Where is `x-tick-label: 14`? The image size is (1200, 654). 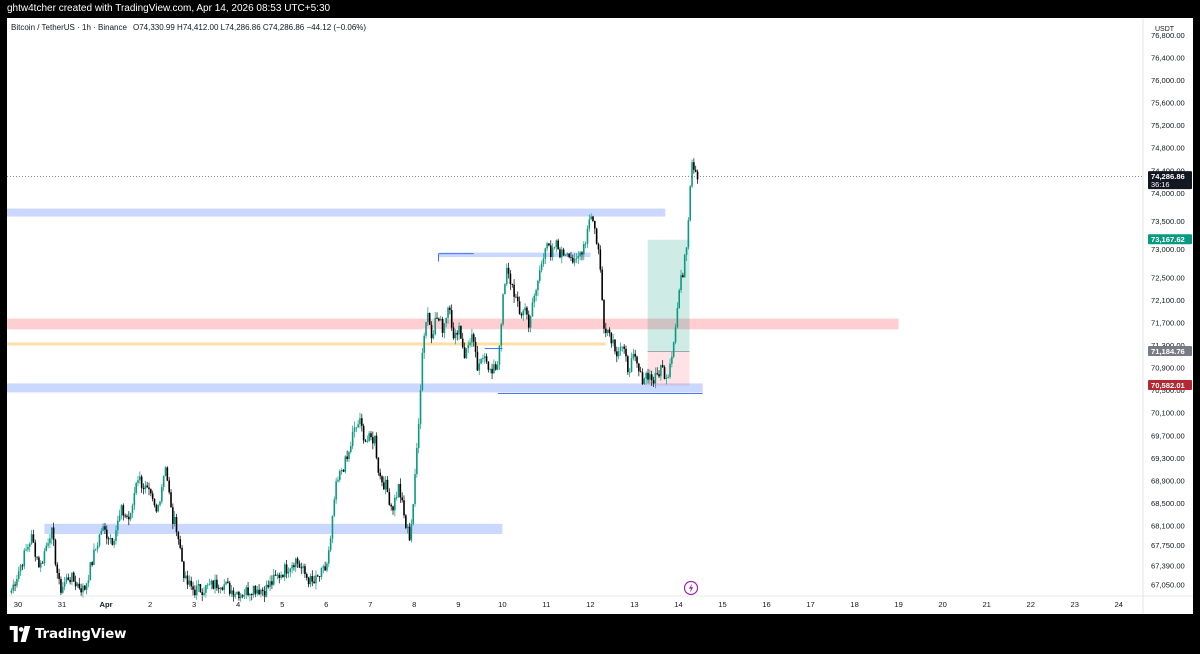 x-tick-label: 14 is located at coordinates (678, 604).